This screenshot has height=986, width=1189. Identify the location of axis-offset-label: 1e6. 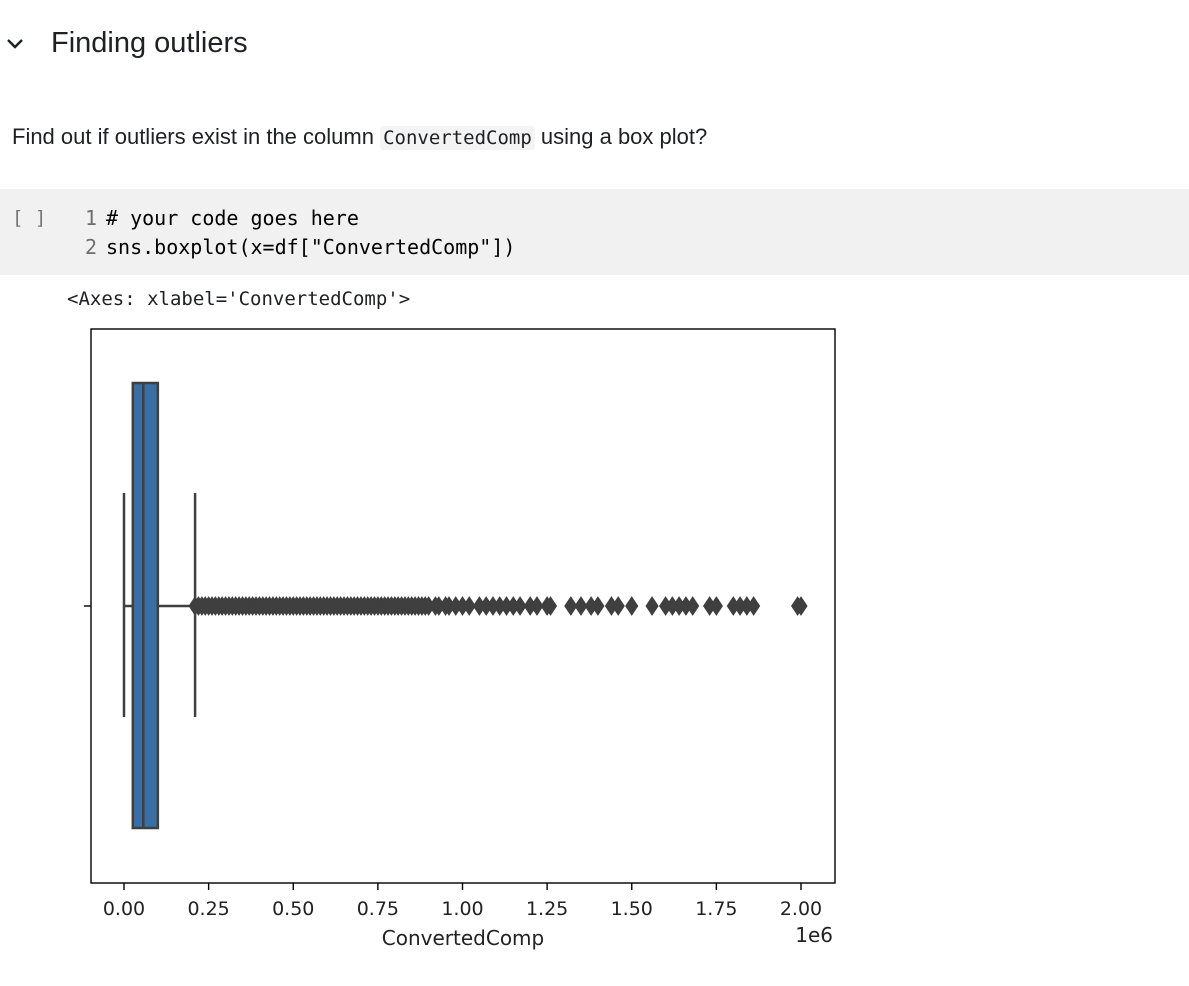
(814, 935).